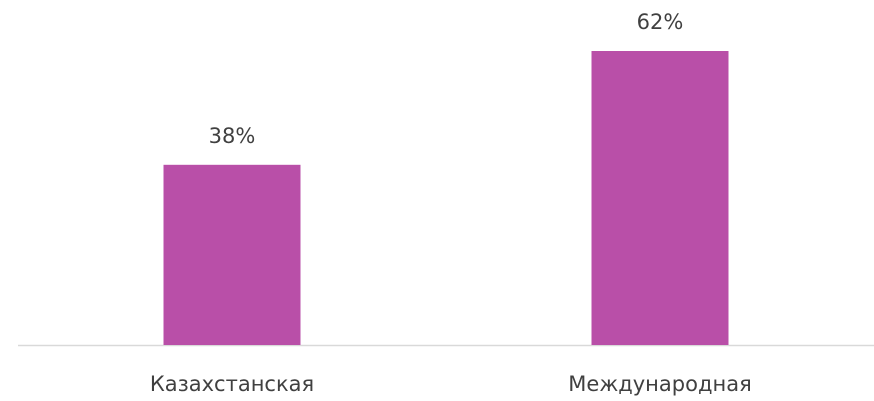 The image size is (874, 401). I want to click on x-tick-label: Казахстанская, so click(232, 384).